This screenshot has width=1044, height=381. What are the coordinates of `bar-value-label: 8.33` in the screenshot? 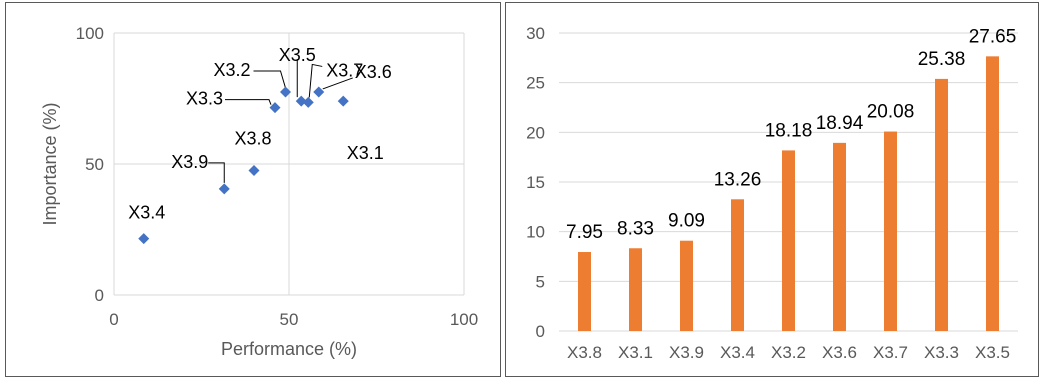 It's located at (635, 228).